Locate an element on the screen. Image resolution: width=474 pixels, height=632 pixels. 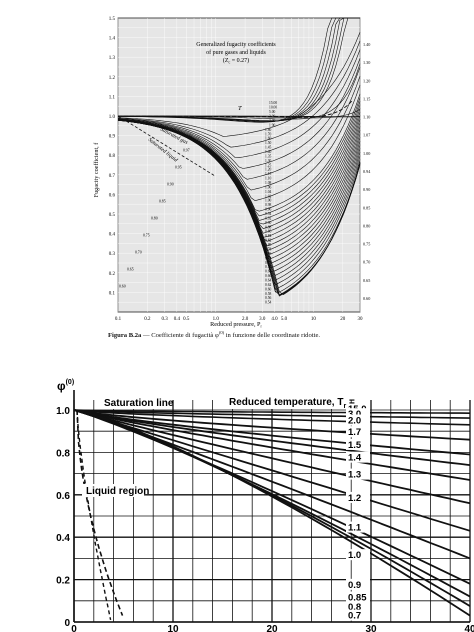
top-x-tick: 0.3 is located at coordinates (164, 319).